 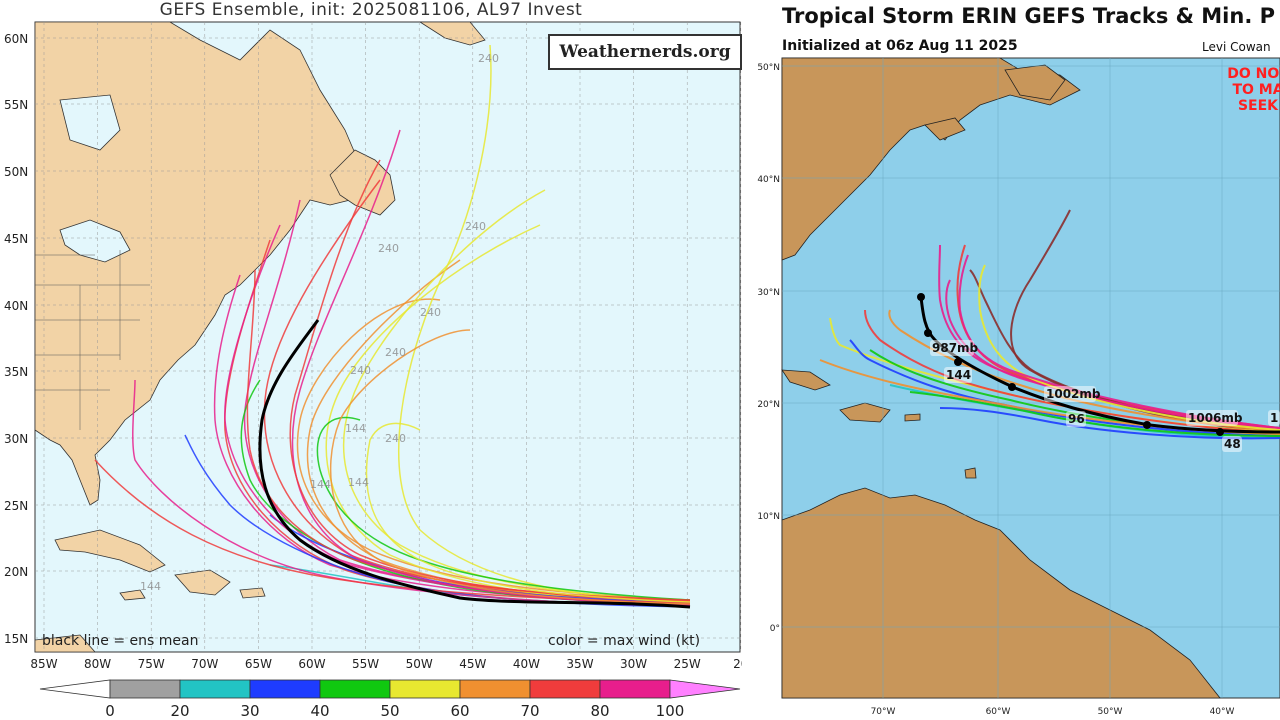 I want to click on left-lon-label: 50W, so click(x=419, y=664).